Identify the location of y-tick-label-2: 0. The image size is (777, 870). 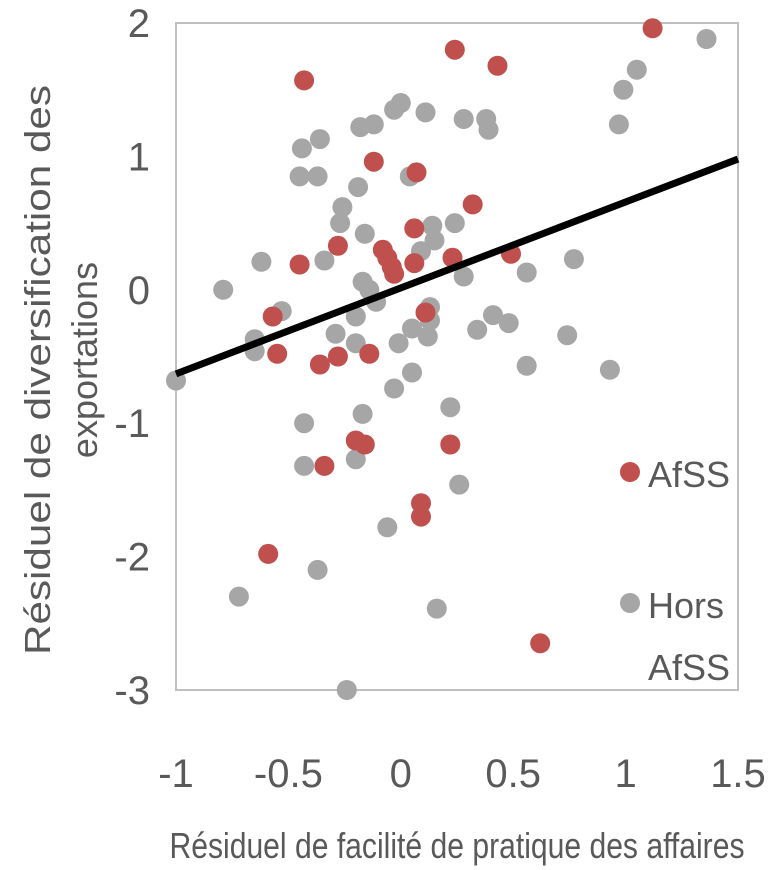
(139, 291).